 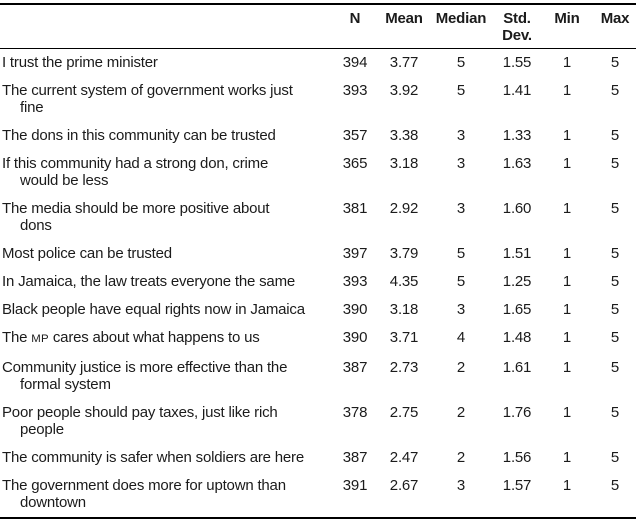 What do you see at coordinates (404, 208) in the screenshot?
I see `value-cell: 2.92` at bounding box center [404, 208].